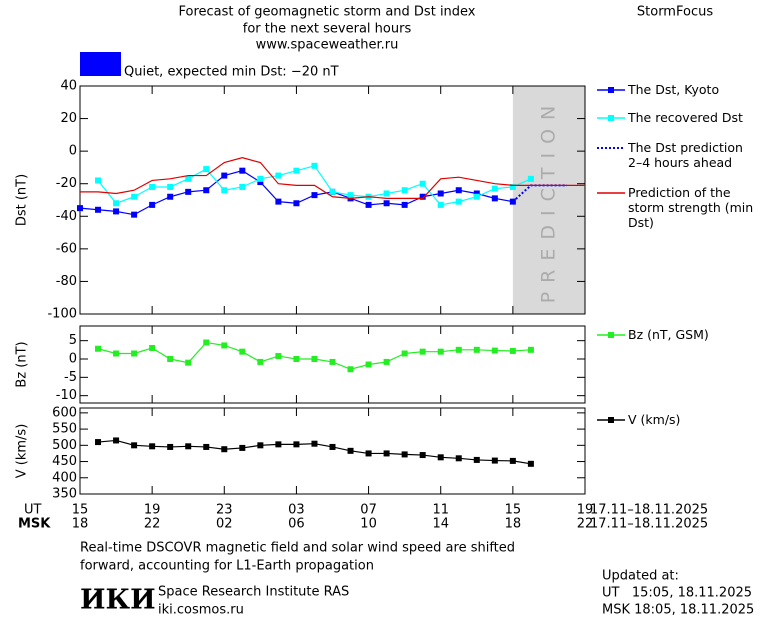  Describe the element at coordinates (649, 524) in the screenshot. I see `date-range: 17.11–18.11.2025` at that location.